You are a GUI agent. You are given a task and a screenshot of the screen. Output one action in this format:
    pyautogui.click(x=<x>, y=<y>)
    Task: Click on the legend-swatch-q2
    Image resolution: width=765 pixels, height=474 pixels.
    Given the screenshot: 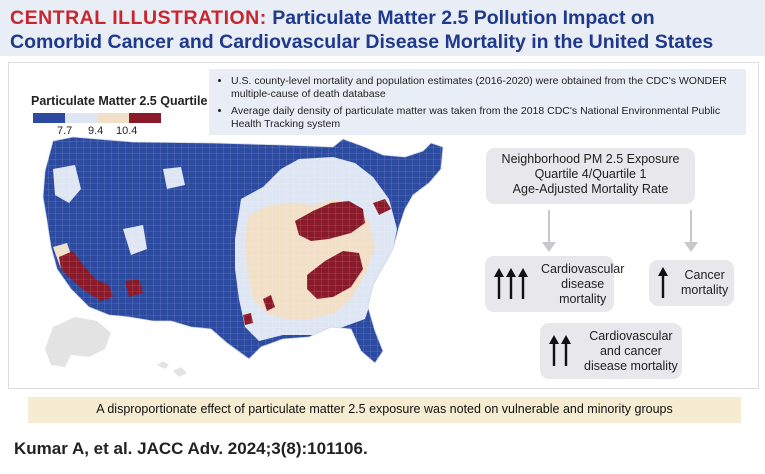 What is the action you would take?
    pyautogui.click(x=81, y=118)
    